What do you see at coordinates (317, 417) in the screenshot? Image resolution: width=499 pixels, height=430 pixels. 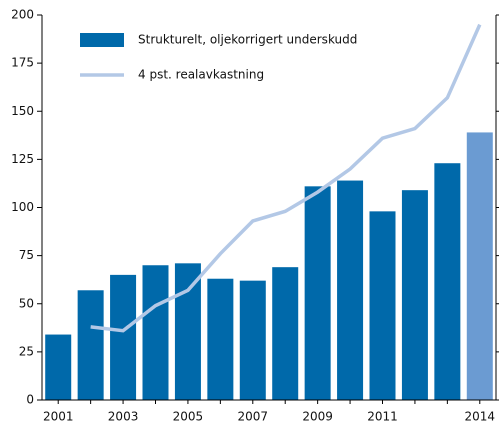 I see `x-tick-label: 2009` at bounding box center [317, 417].